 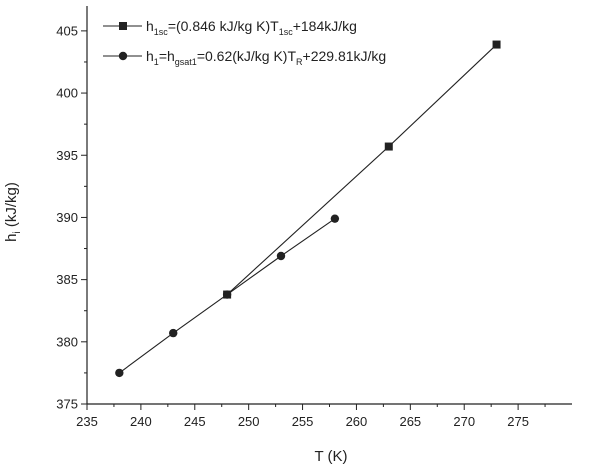 What do you see at coordinates (67, 93) in the screenshot?
I see `y-tick-label: 400` at bounding box center [67, 93].